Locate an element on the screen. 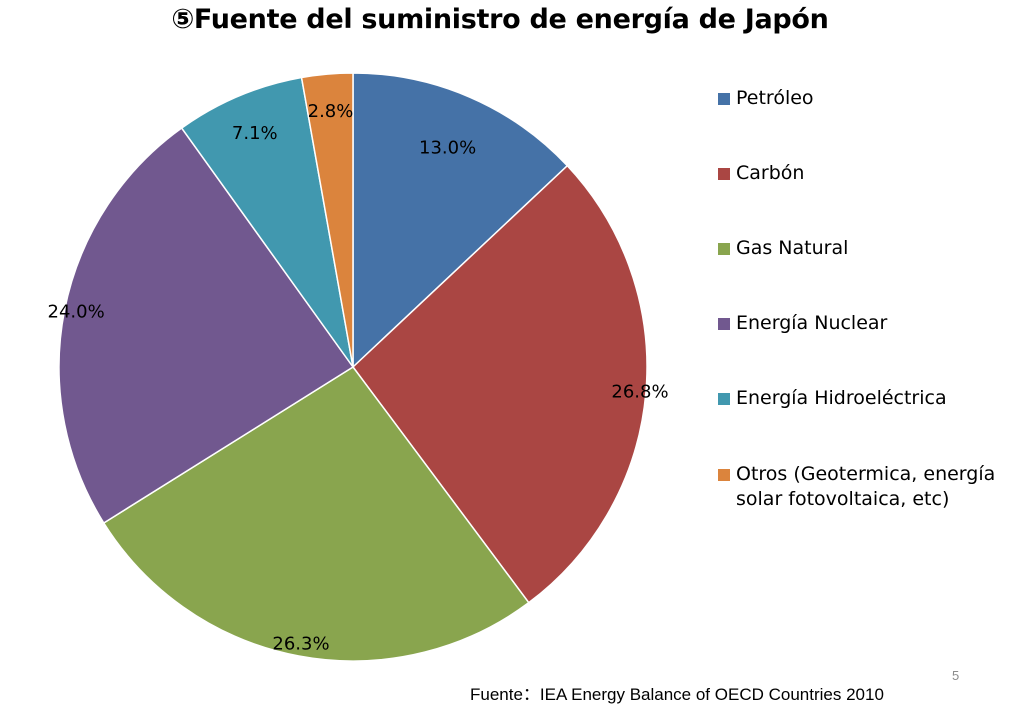 The image size is (1024, 709). legend-item-energia-hidroelectrica: Energía Hidroeléctrica is located at coordinates (863, 398).